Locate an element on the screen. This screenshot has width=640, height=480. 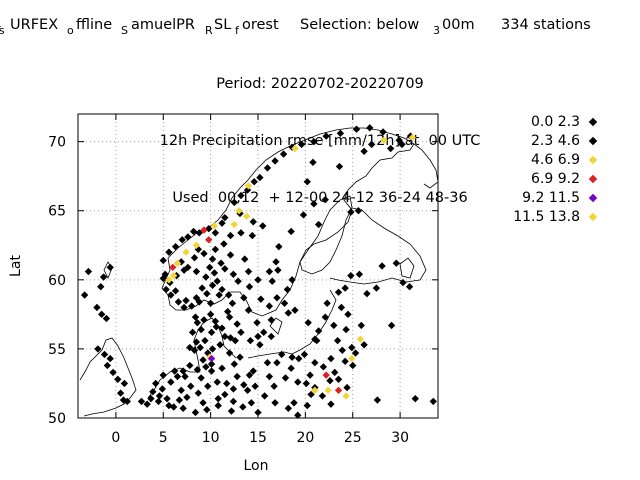
legend-entry: 0.0 2.3 is located at coordinates (545, 123).